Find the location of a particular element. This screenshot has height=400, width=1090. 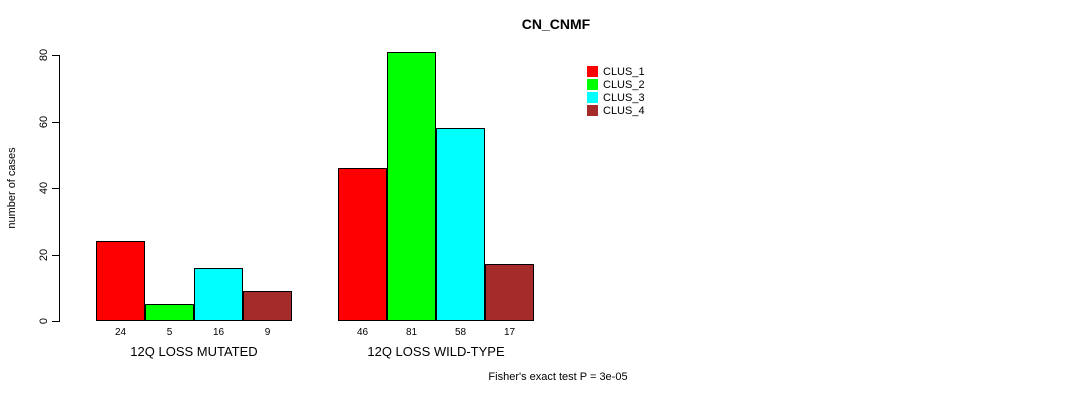

bar-clus-3-12q-loss-wild-type is located at coordinates (460, 224).